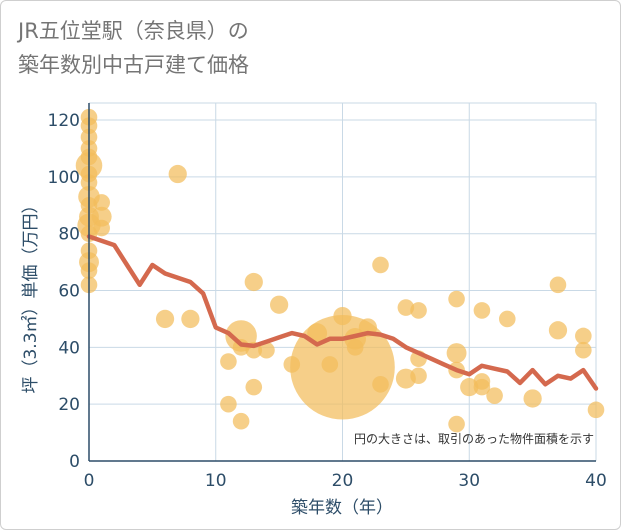  What do you see at coordinates (74, 462) in the screenshot?
I see `y-tick-label: 0` at bounding box center [74, 462].